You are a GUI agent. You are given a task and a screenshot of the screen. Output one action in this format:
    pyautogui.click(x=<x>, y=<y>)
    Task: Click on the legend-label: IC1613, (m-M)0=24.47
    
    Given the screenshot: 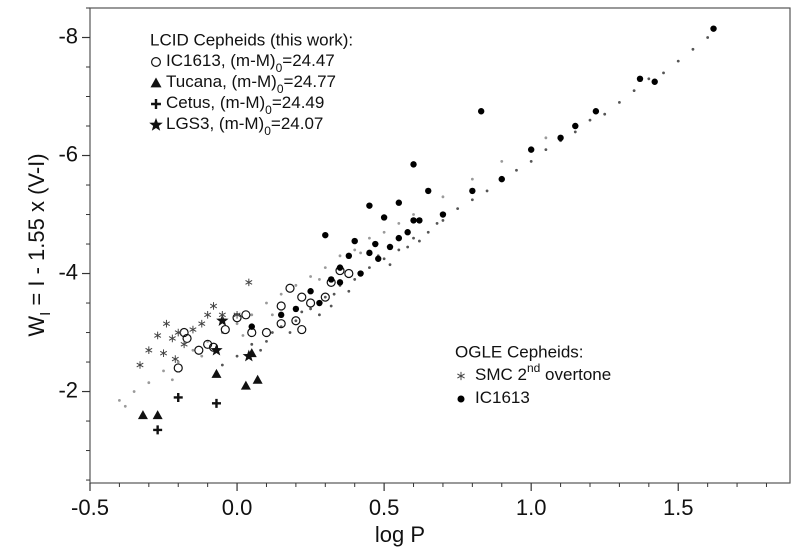 What is the action you would take?
    pyautogui.click(x=250, y=63)
    